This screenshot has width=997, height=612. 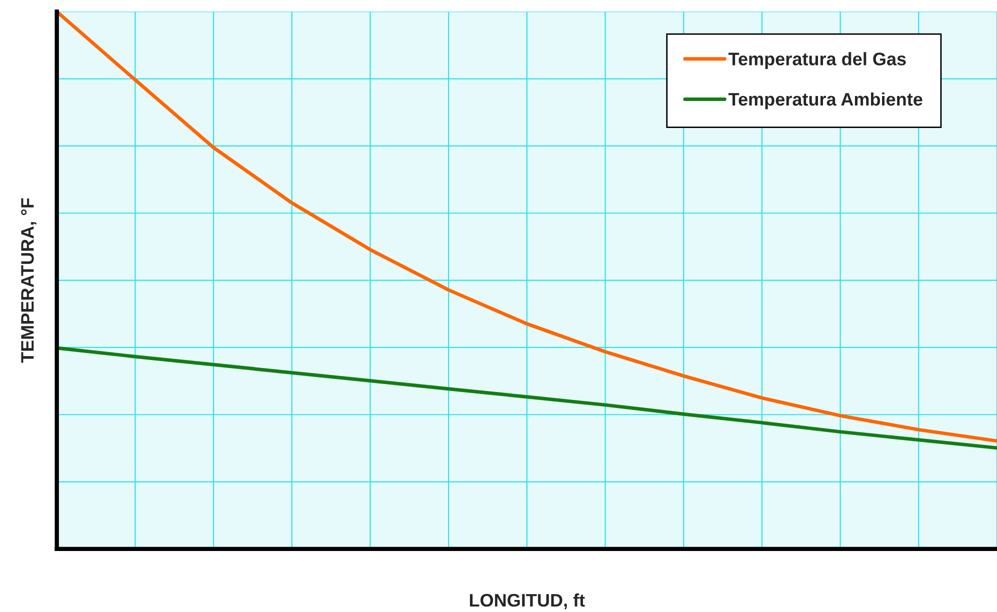 I want to click on legend-label: Temperatura Ambiente, so click(x=825, y=101).